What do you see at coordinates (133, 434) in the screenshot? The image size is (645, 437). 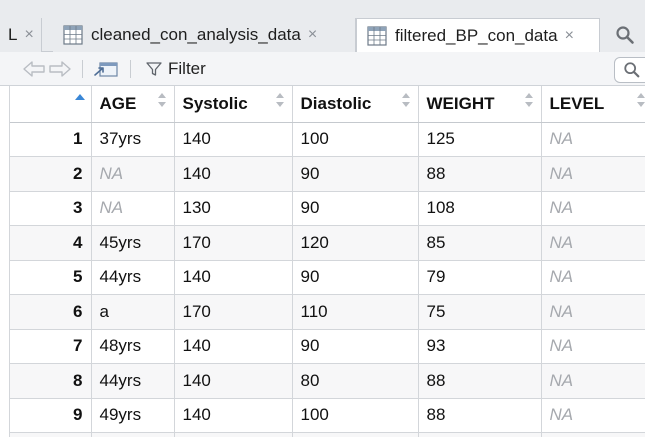 I see `cell-age` at bounding box center [133, 434].